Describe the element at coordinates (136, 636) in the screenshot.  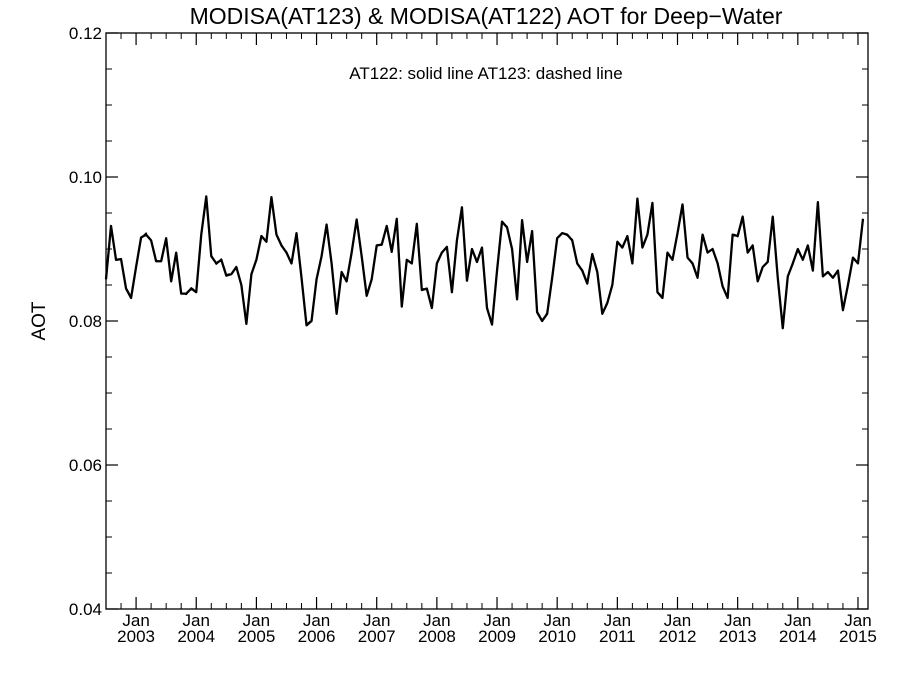
I see `x-tick-year-label: 2003` at that location.